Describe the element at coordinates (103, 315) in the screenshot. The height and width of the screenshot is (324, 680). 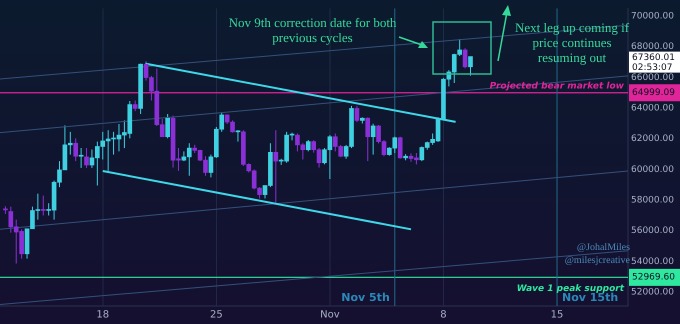
I see `x-tick-label: 18` at that location.